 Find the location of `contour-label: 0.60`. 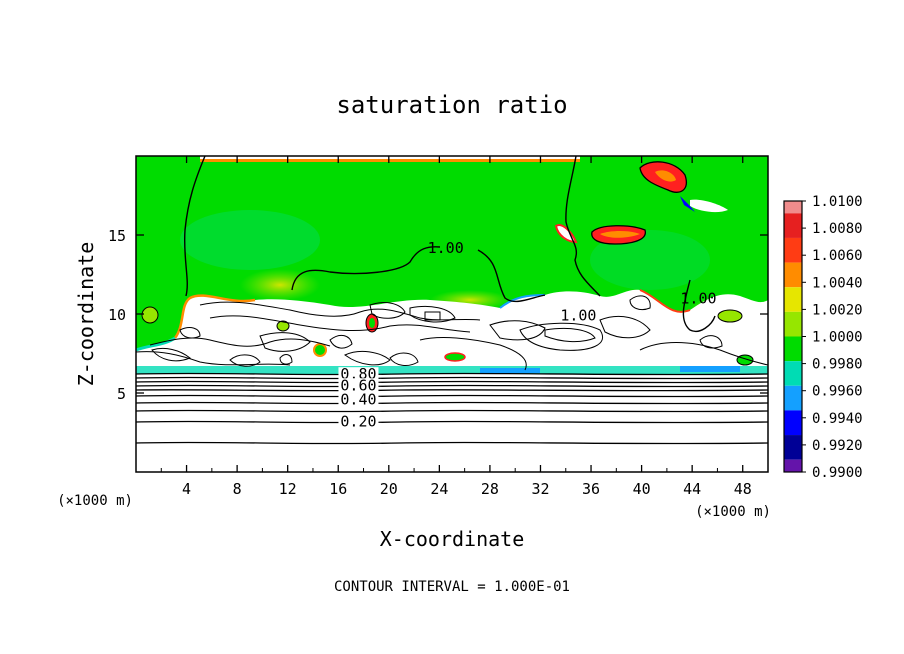

contour-label: 0.60 is located at coordinates (358, 385).